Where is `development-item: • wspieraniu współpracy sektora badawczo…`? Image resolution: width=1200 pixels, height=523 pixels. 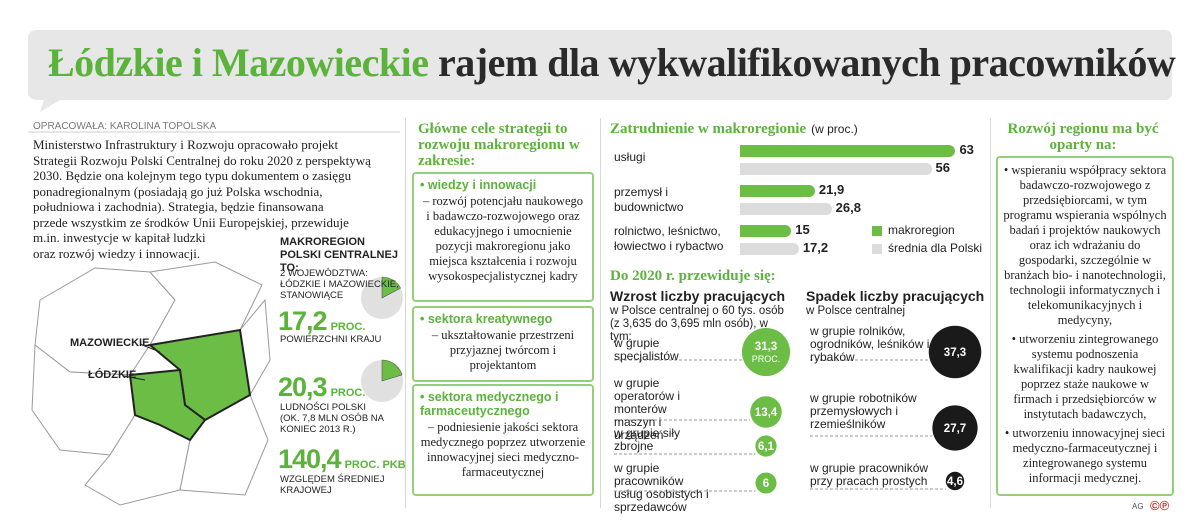
development-item: • wspieraniu współpracy sektora badawczo… is located at coordinates (1085, 245).